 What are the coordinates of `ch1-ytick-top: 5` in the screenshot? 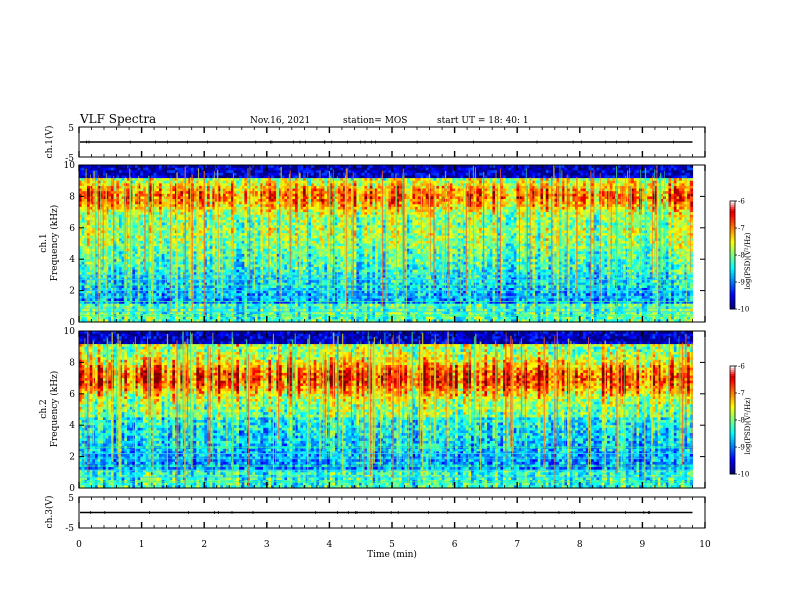 It's located at (71, 129).